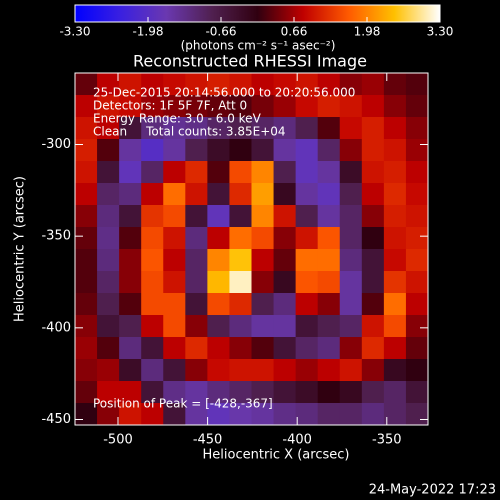 The height and width of the screenshot is (500, 500). What do you see at coordinates (220, 32) in the screenshot?
I see `colorbar-tick-label: -0.66` at bounding box center [220, 32].